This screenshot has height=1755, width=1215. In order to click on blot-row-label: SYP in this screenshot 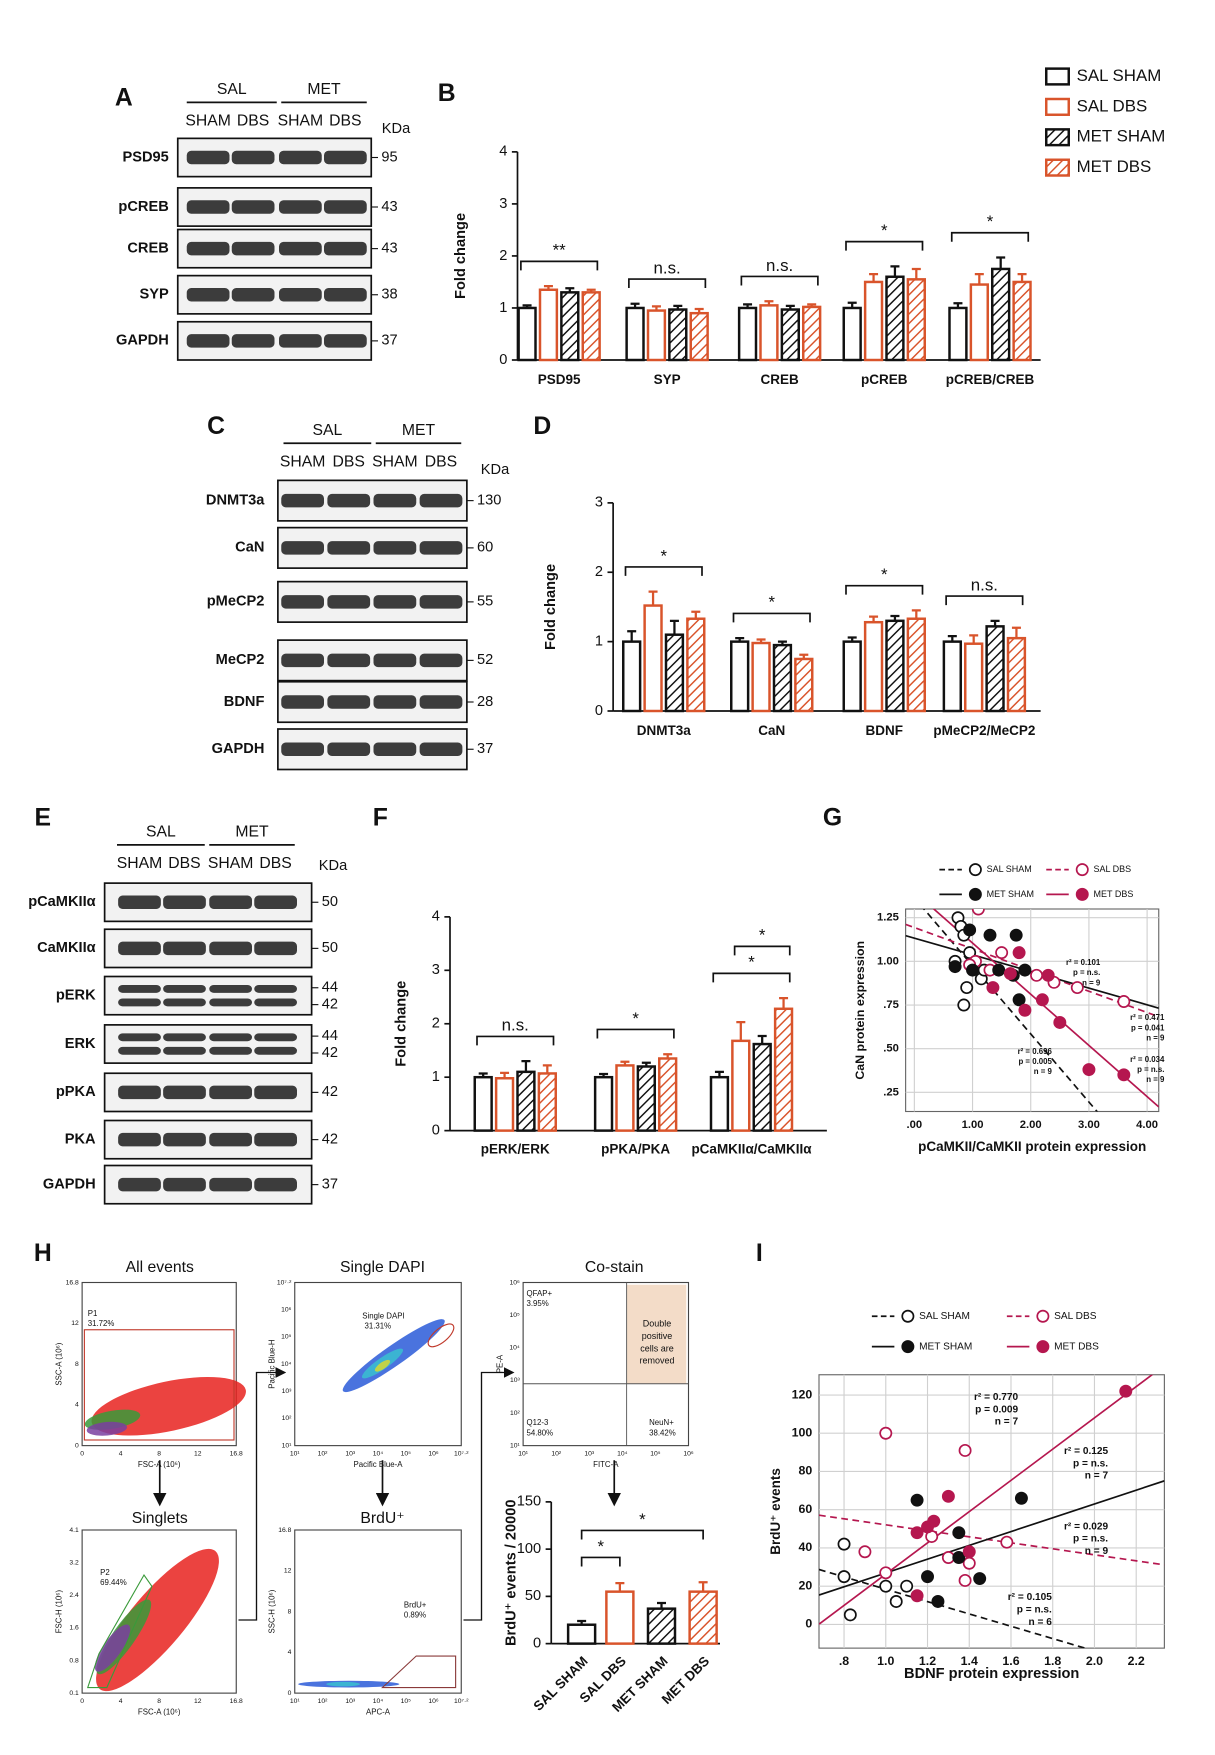, I will do `click(154, 295)`.